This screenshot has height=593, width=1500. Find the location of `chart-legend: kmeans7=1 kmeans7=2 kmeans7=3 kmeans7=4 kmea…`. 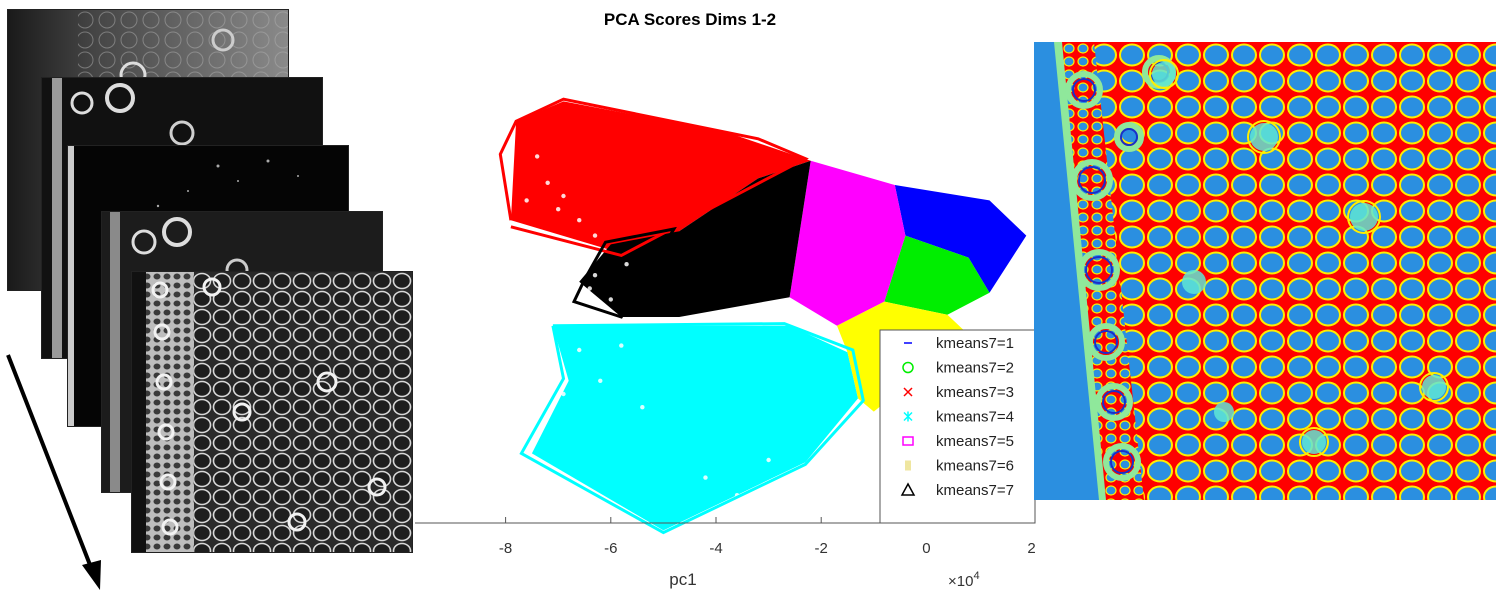

chart-legend: kmeans7=1 kmeans7=2 kmeans7=3 kmeans7=4 kmea… is located at coordinates (957, 426).